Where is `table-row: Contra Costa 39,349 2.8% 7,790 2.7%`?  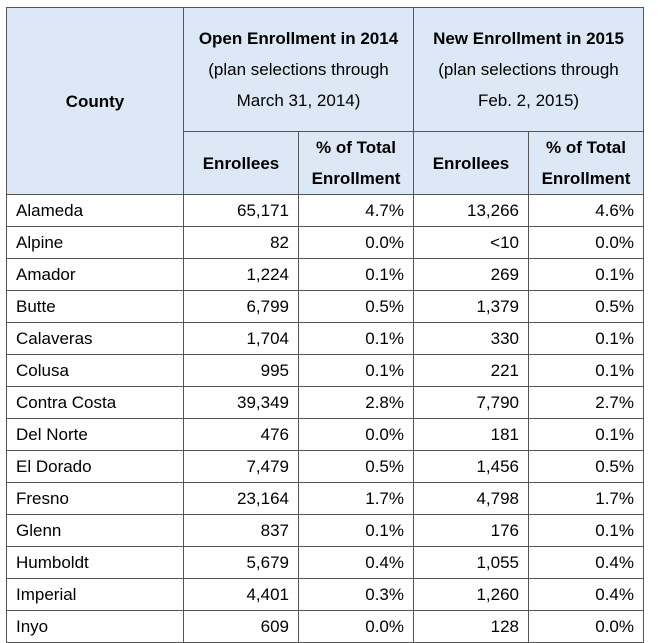
table-row: Contra Costa 39,349 2.8% 7,790 2.7% is located at coordinates (325, 402).